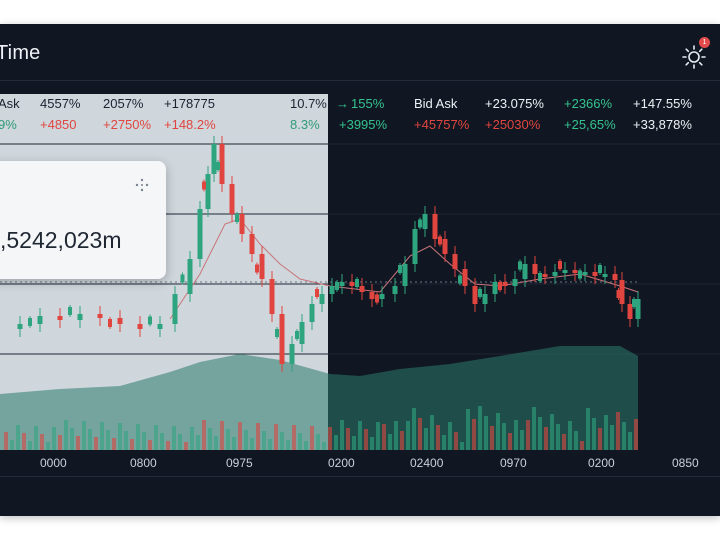 This screenshot has width=720, height=540. What do you see at coordinates (590, 124) in the screenshot?
I see `stat-value: +25,65%` at bounding box center [590, 124].